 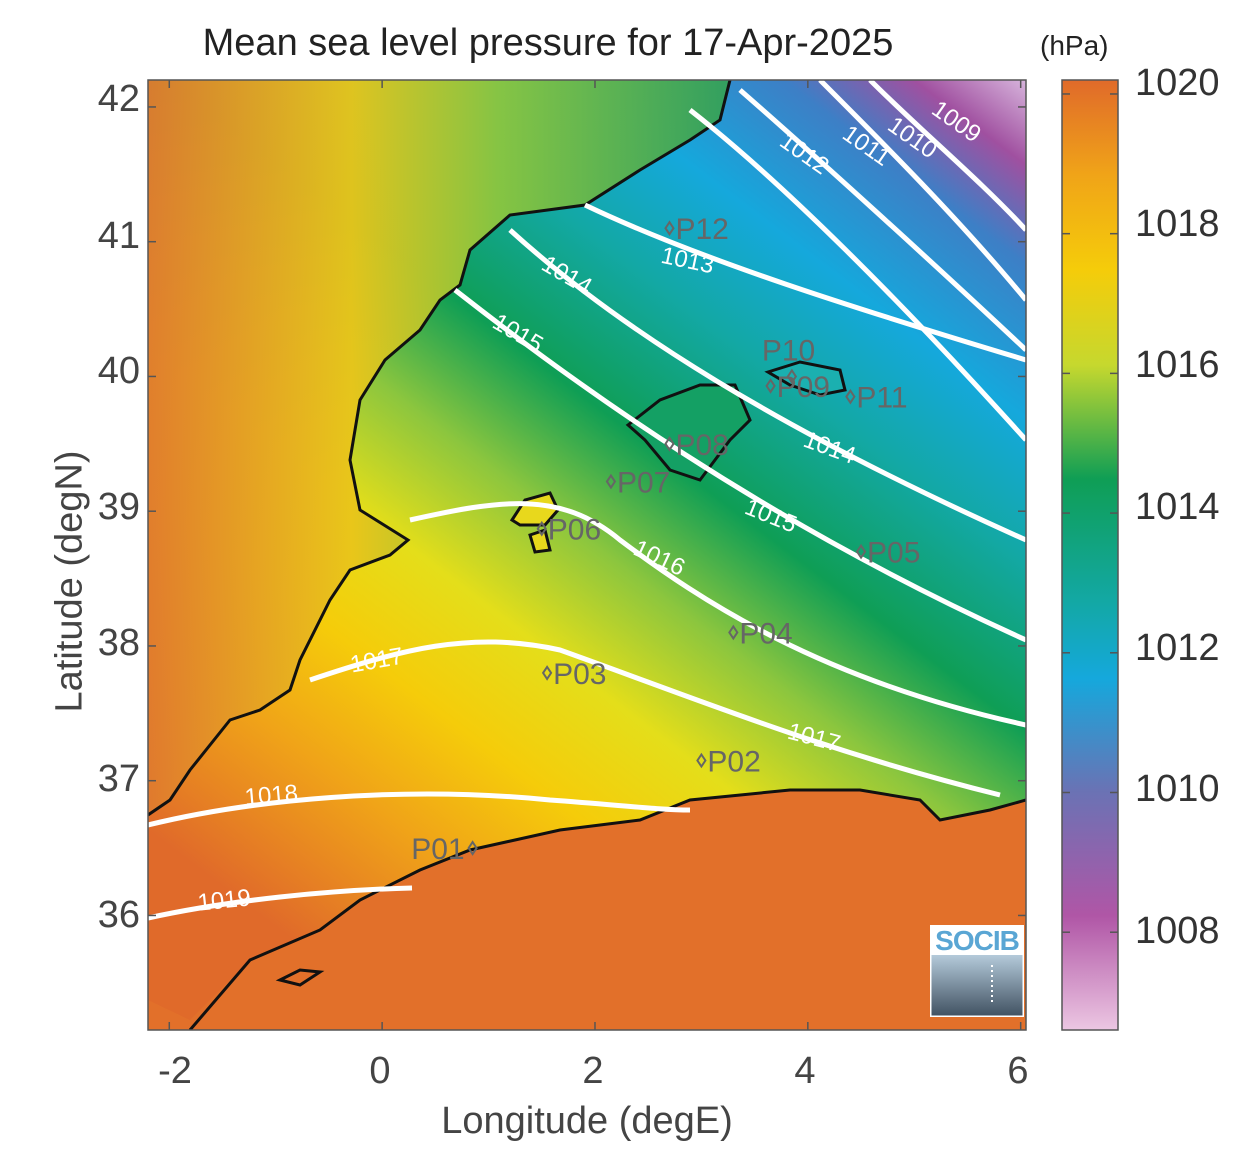 I want to click on station-label: P02, so click(x=733, y=761).